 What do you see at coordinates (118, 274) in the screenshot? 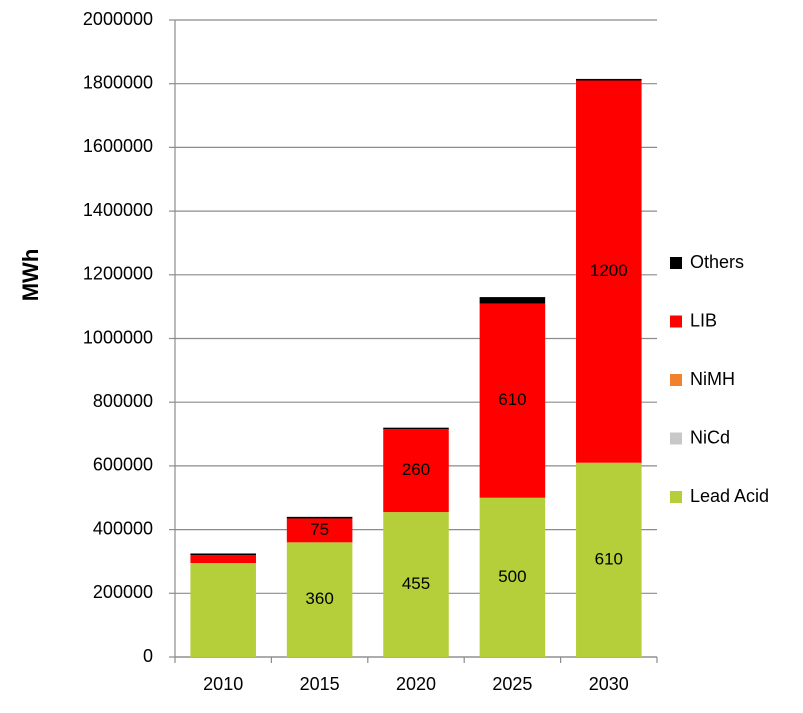
I see `y-tick-label: 1200000` at bounding box center [118, 274].